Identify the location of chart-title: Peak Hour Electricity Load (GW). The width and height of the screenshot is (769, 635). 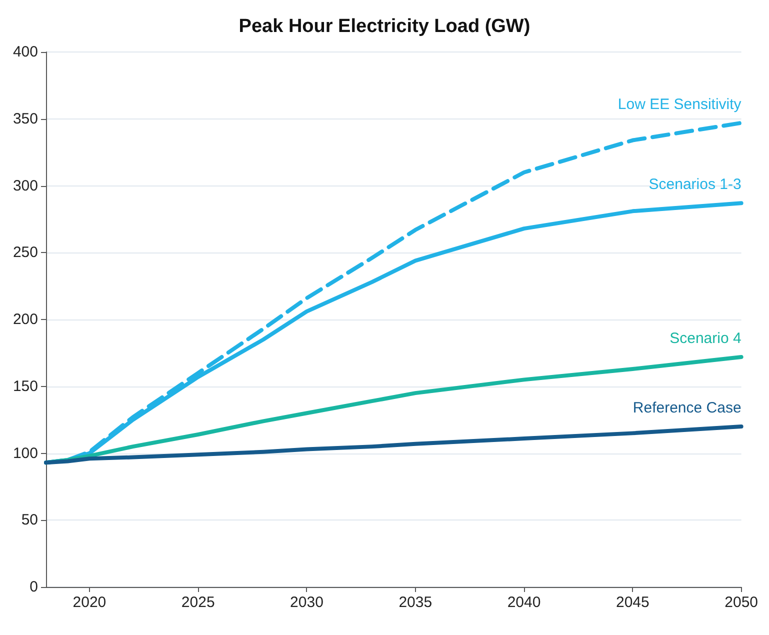
(384, 26).